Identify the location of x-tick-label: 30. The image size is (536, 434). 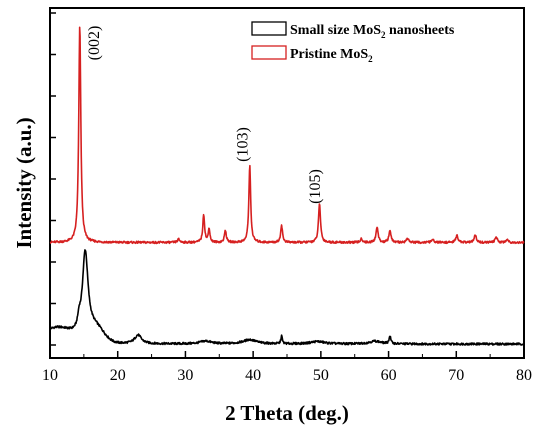
(185, 375).